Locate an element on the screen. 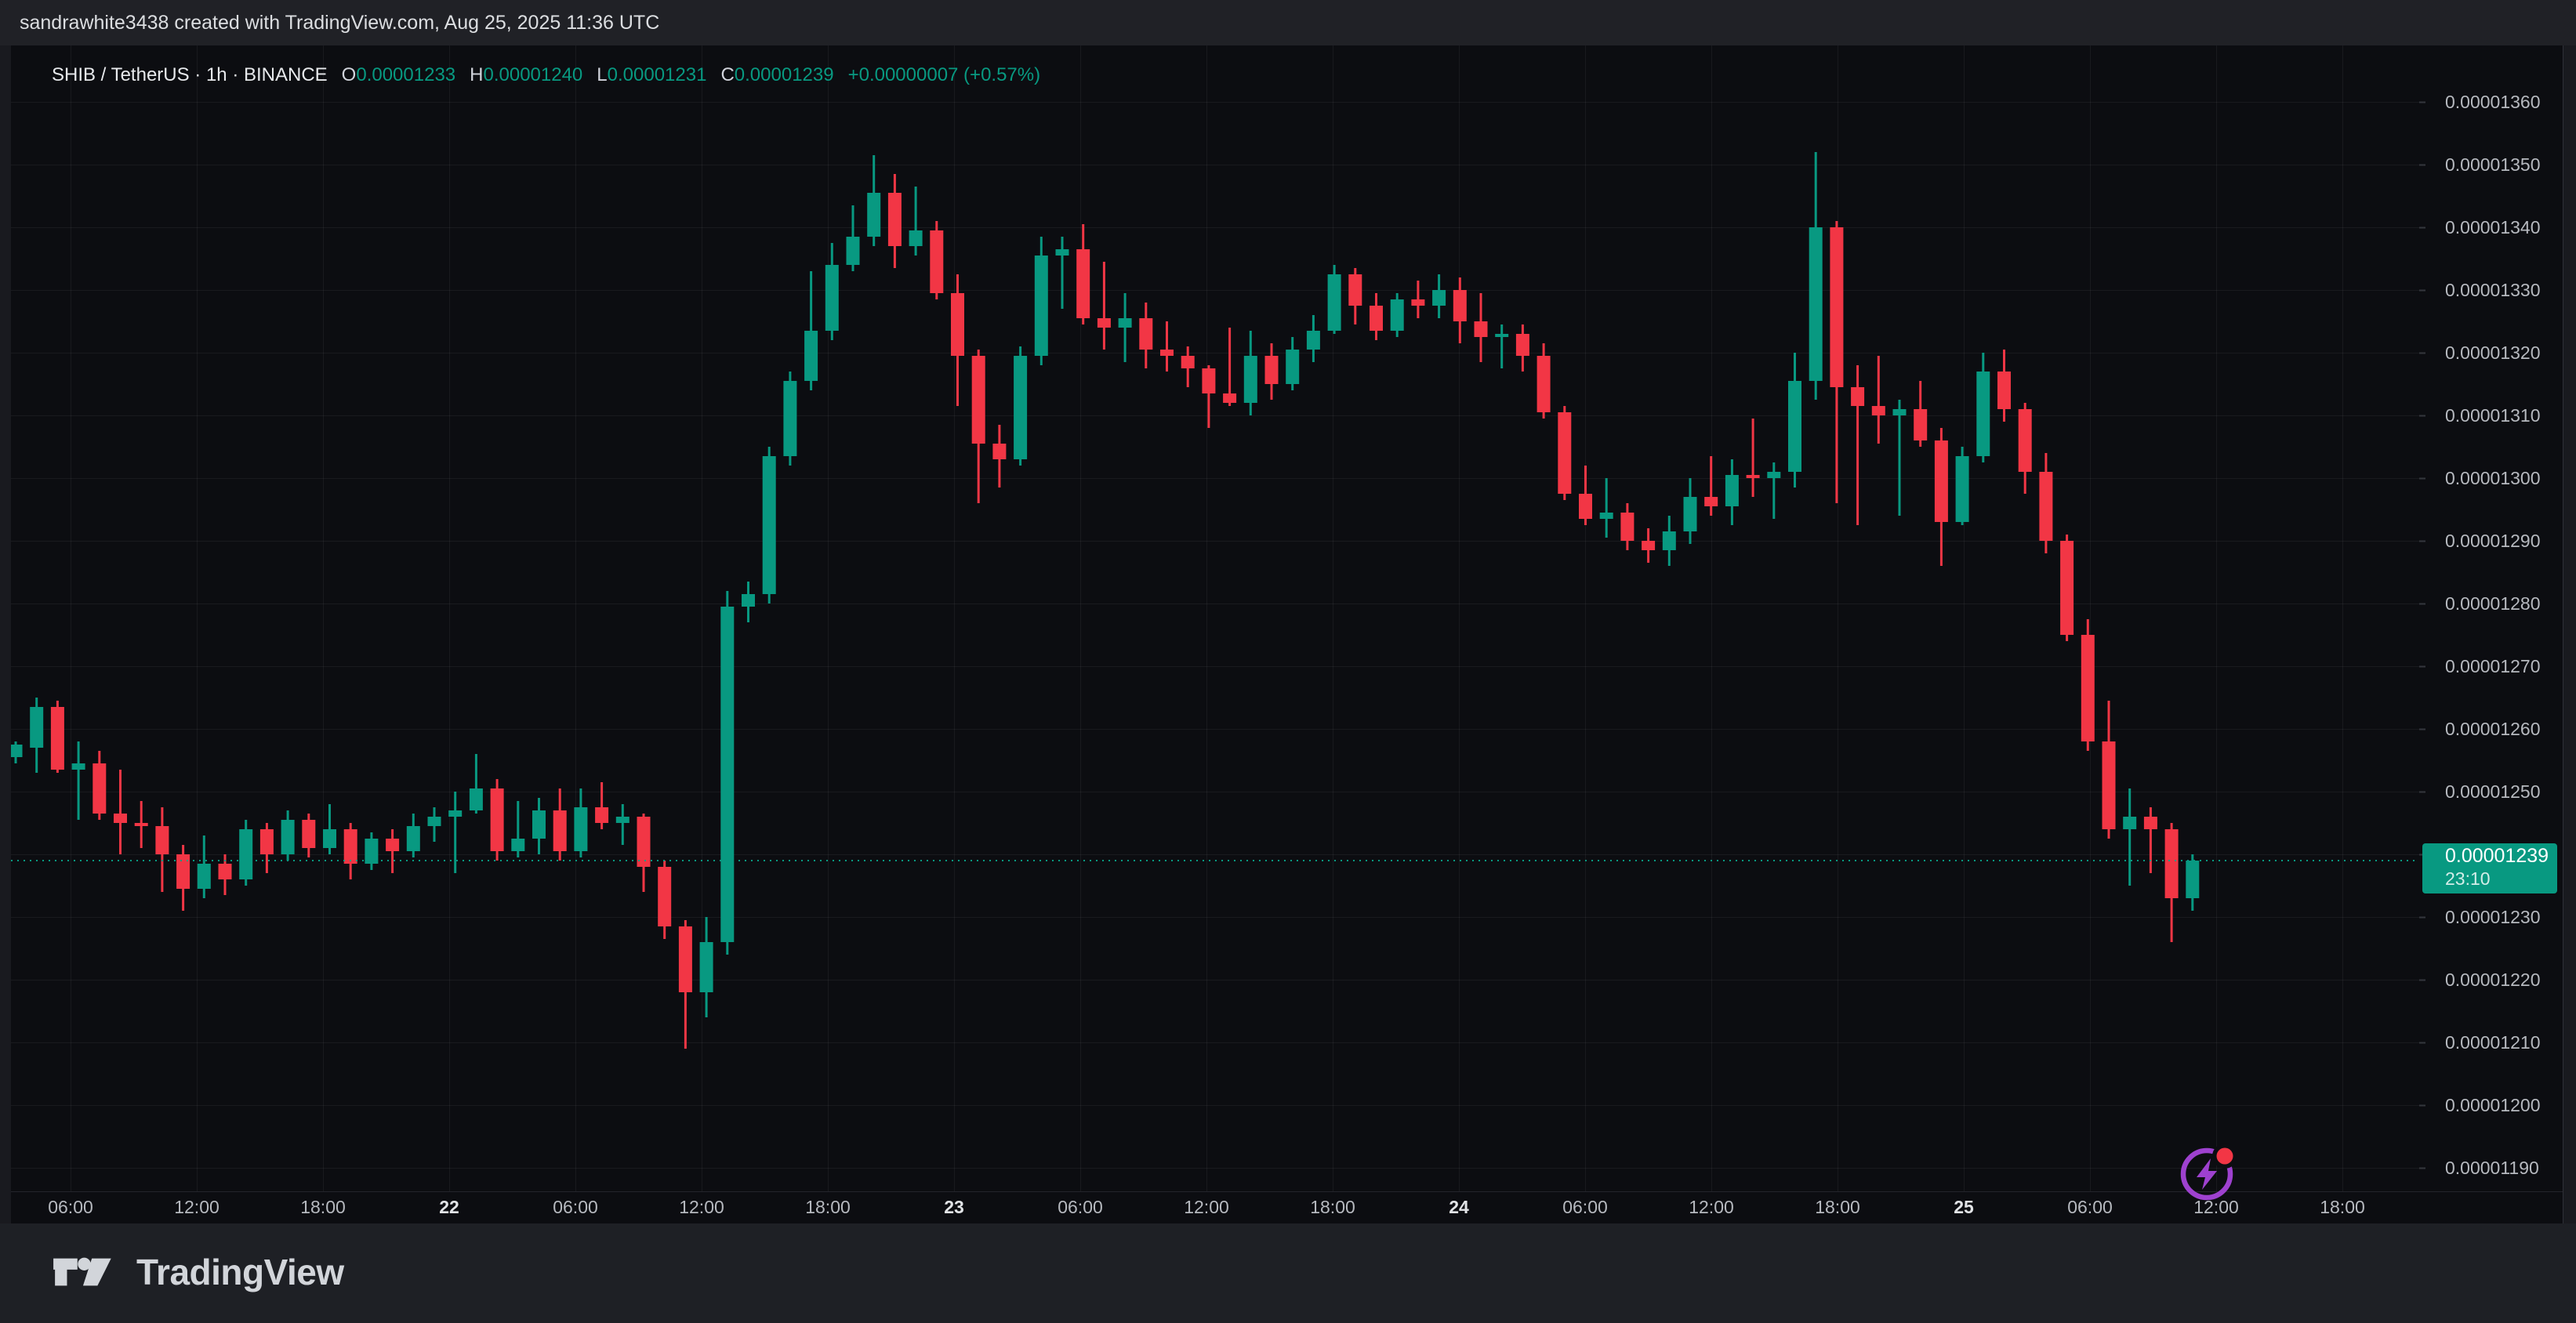 Image resolution: width=2576 pixels, height=1323 pixels. flash-icon is located at coordinates (2208, 1172).